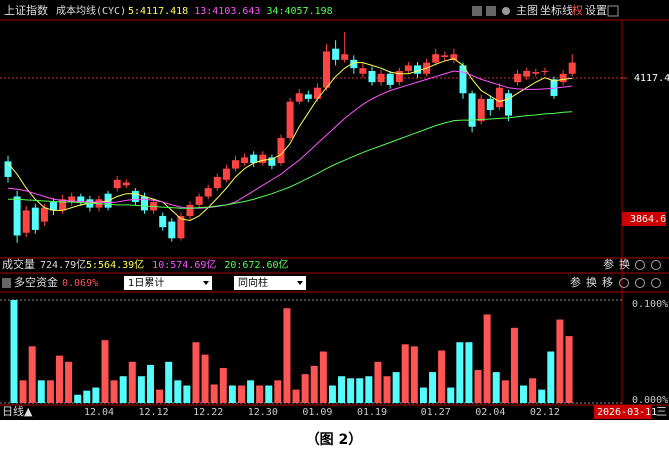 The height and width of the screenshot is (464, 669). I want to click on x-tick-label: 01.19, so click(372, 412).